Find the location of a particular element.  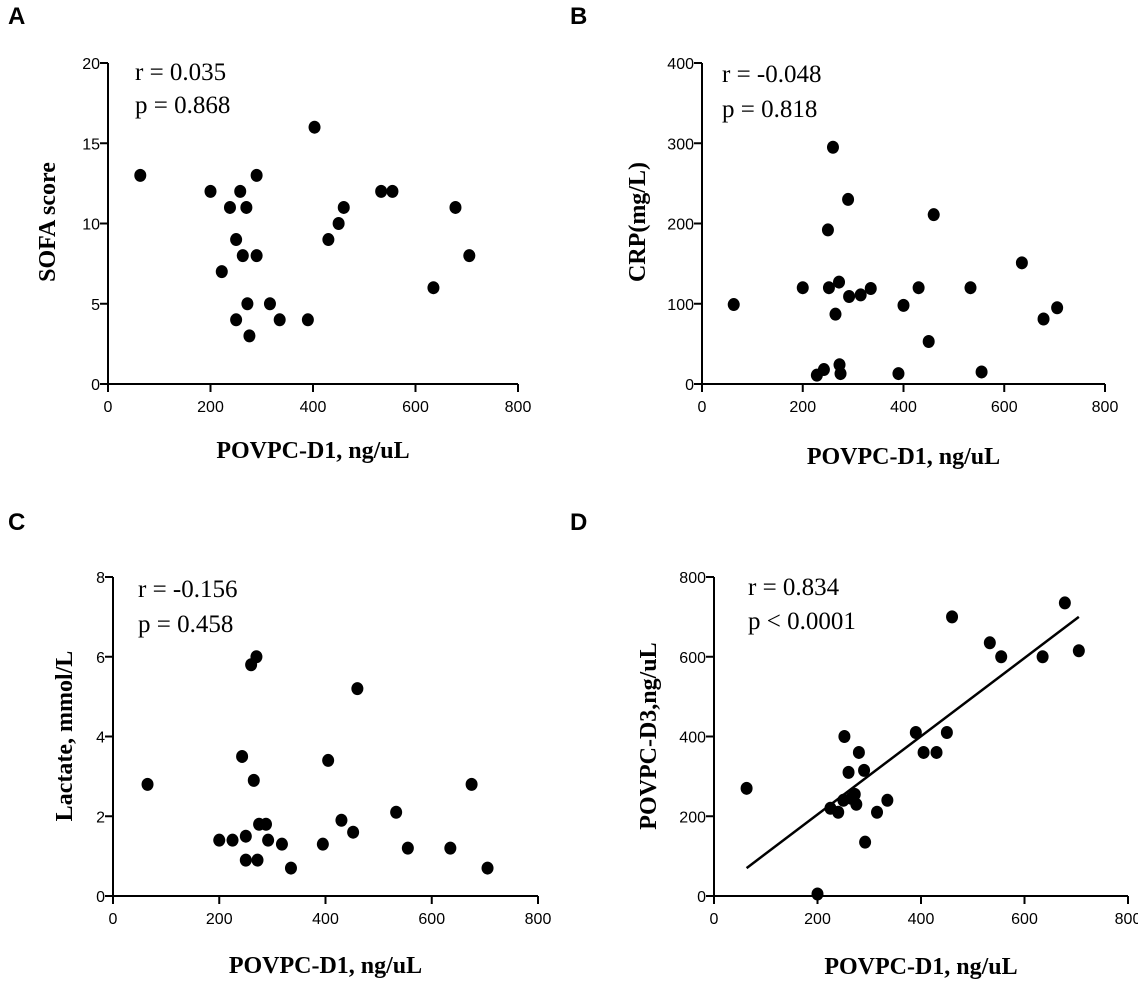

panel-letter: B is located at coordinates (578, 16).